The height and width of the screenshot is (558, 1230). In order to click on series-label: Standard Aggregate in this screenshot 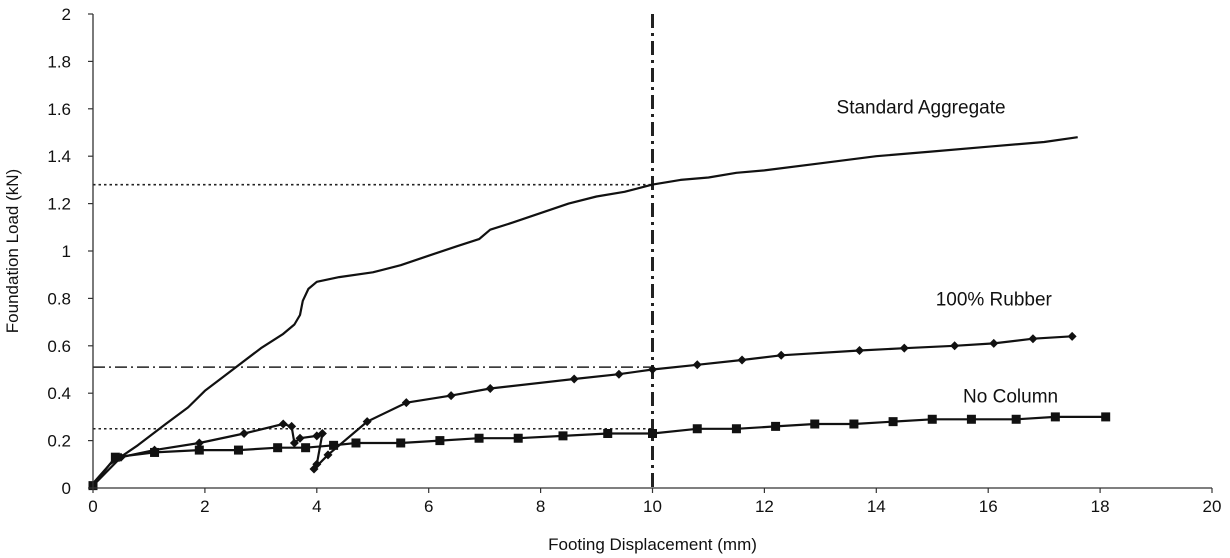, I will do `click(921, 108)`.